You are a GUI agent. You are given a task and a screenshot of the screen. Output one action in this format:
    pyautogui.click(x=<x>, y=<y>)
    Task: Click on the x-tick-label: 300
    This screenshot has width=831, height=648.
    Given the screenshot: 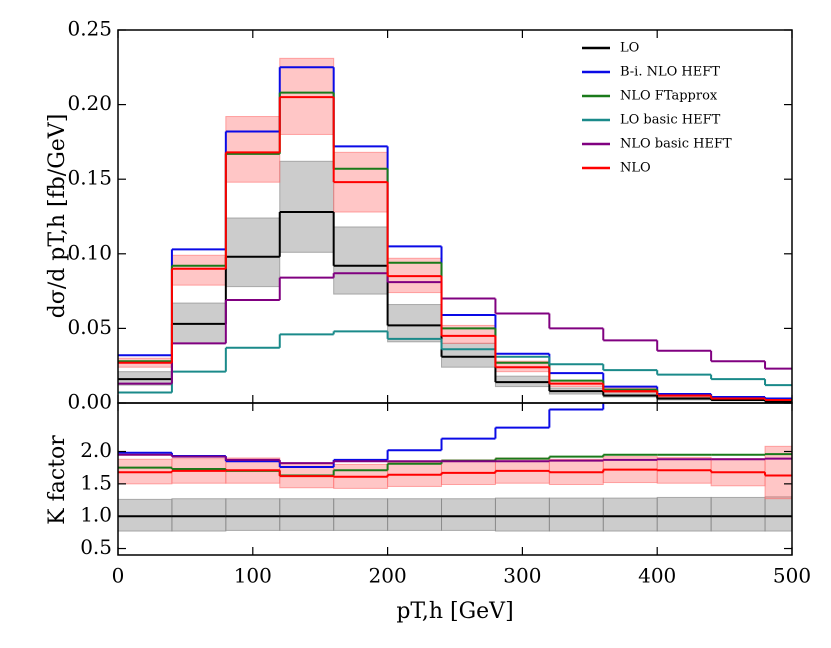 What is the action you would take?
    pyautogui.click(x=522, y=576)
    